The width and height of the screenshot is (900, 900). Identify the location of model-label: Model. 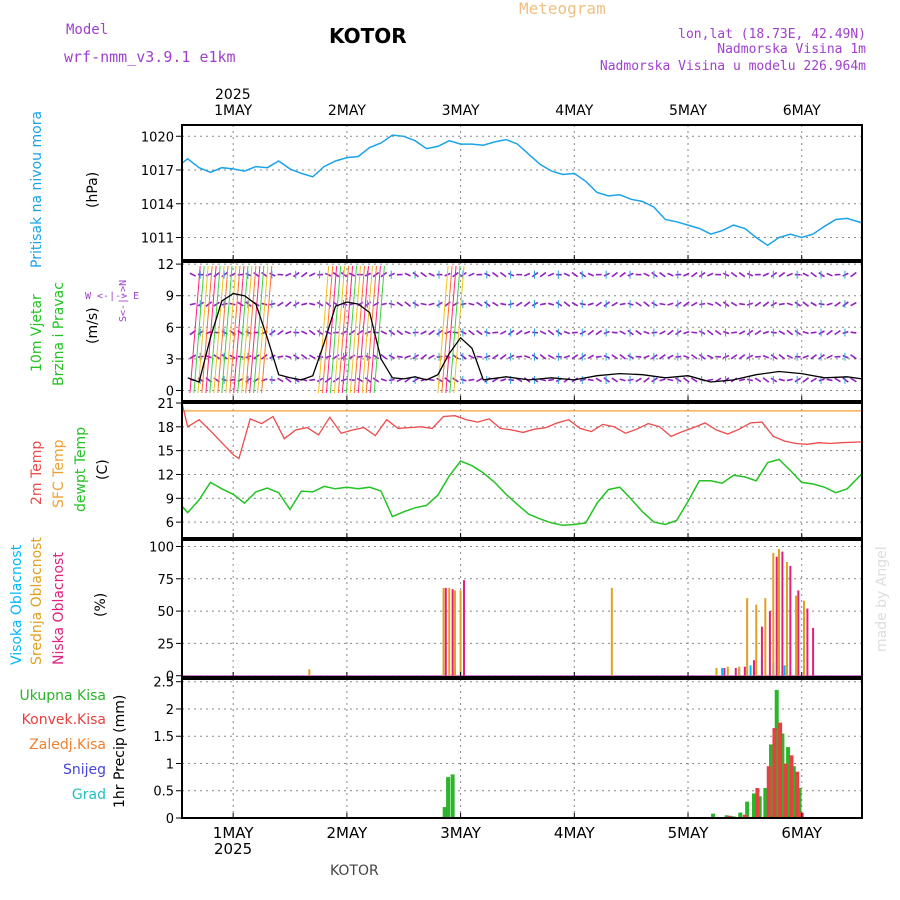
(87, 30).